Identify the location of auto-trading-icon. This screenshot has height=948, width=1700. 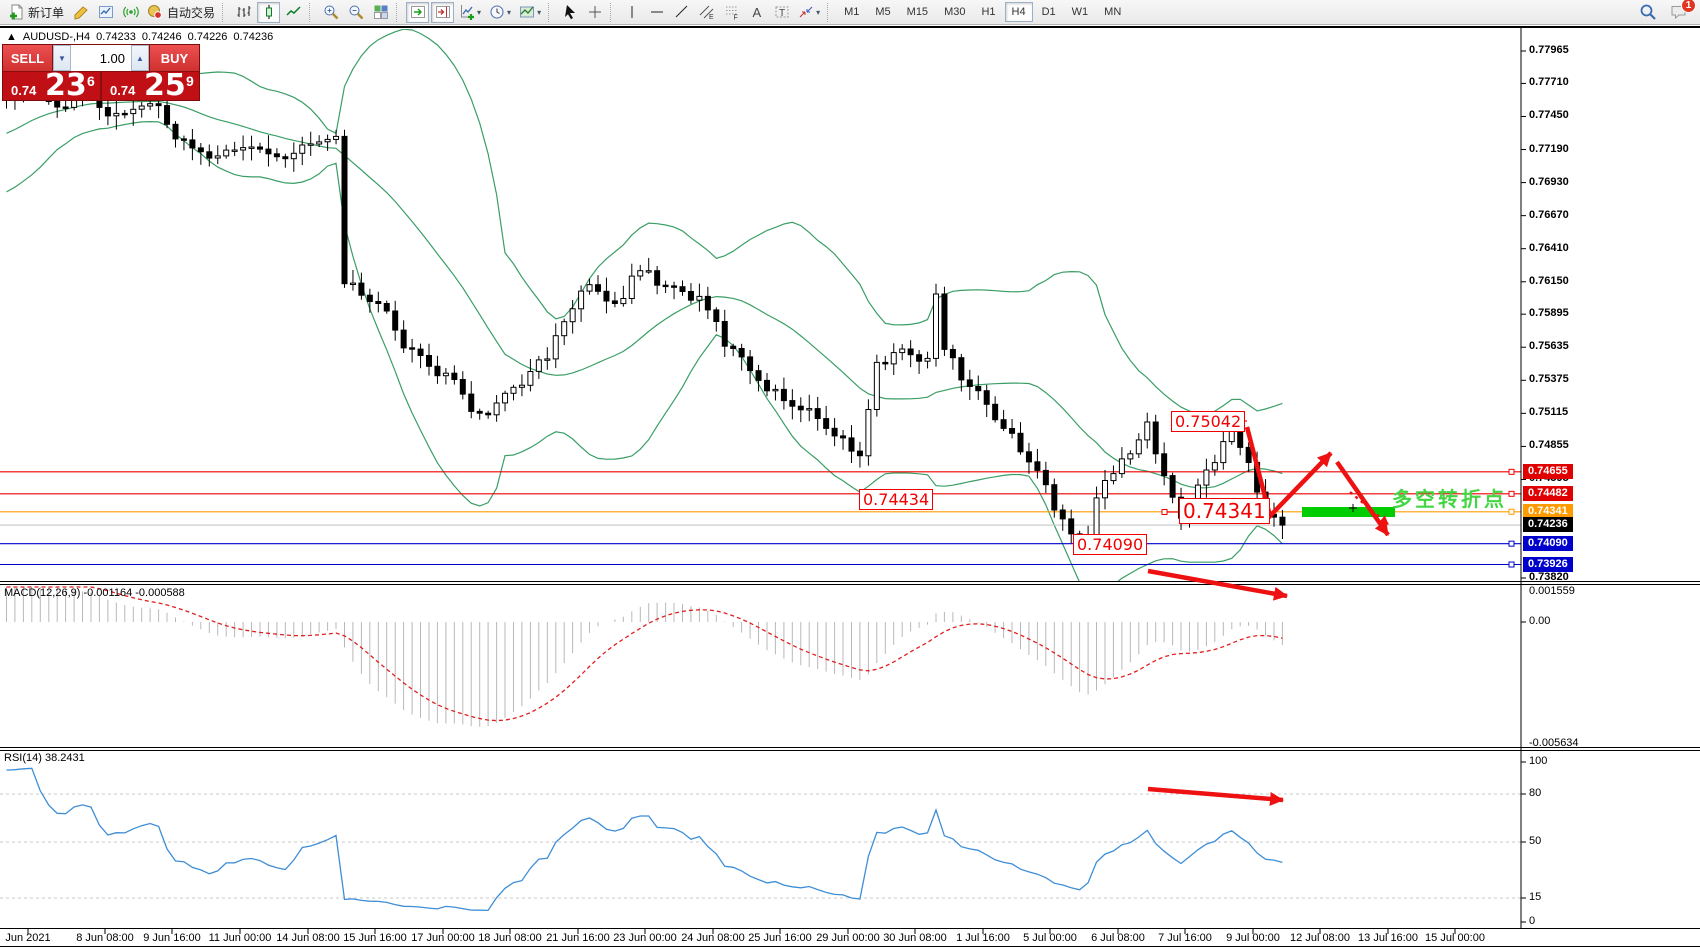
(155, 12).